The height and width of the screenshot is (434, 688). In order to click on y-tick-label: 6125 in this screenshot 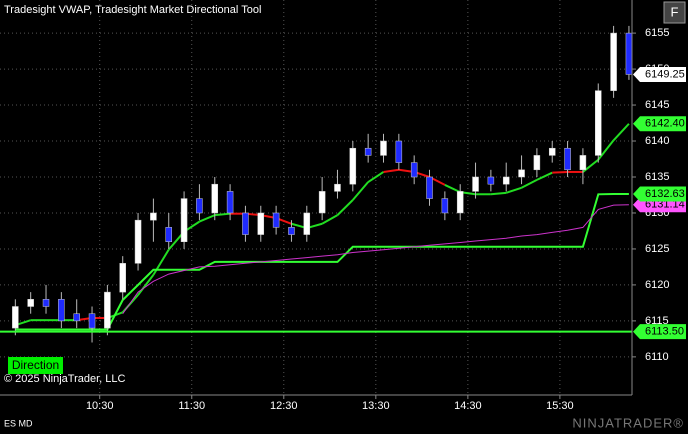, I will do `click(657, 249)`.